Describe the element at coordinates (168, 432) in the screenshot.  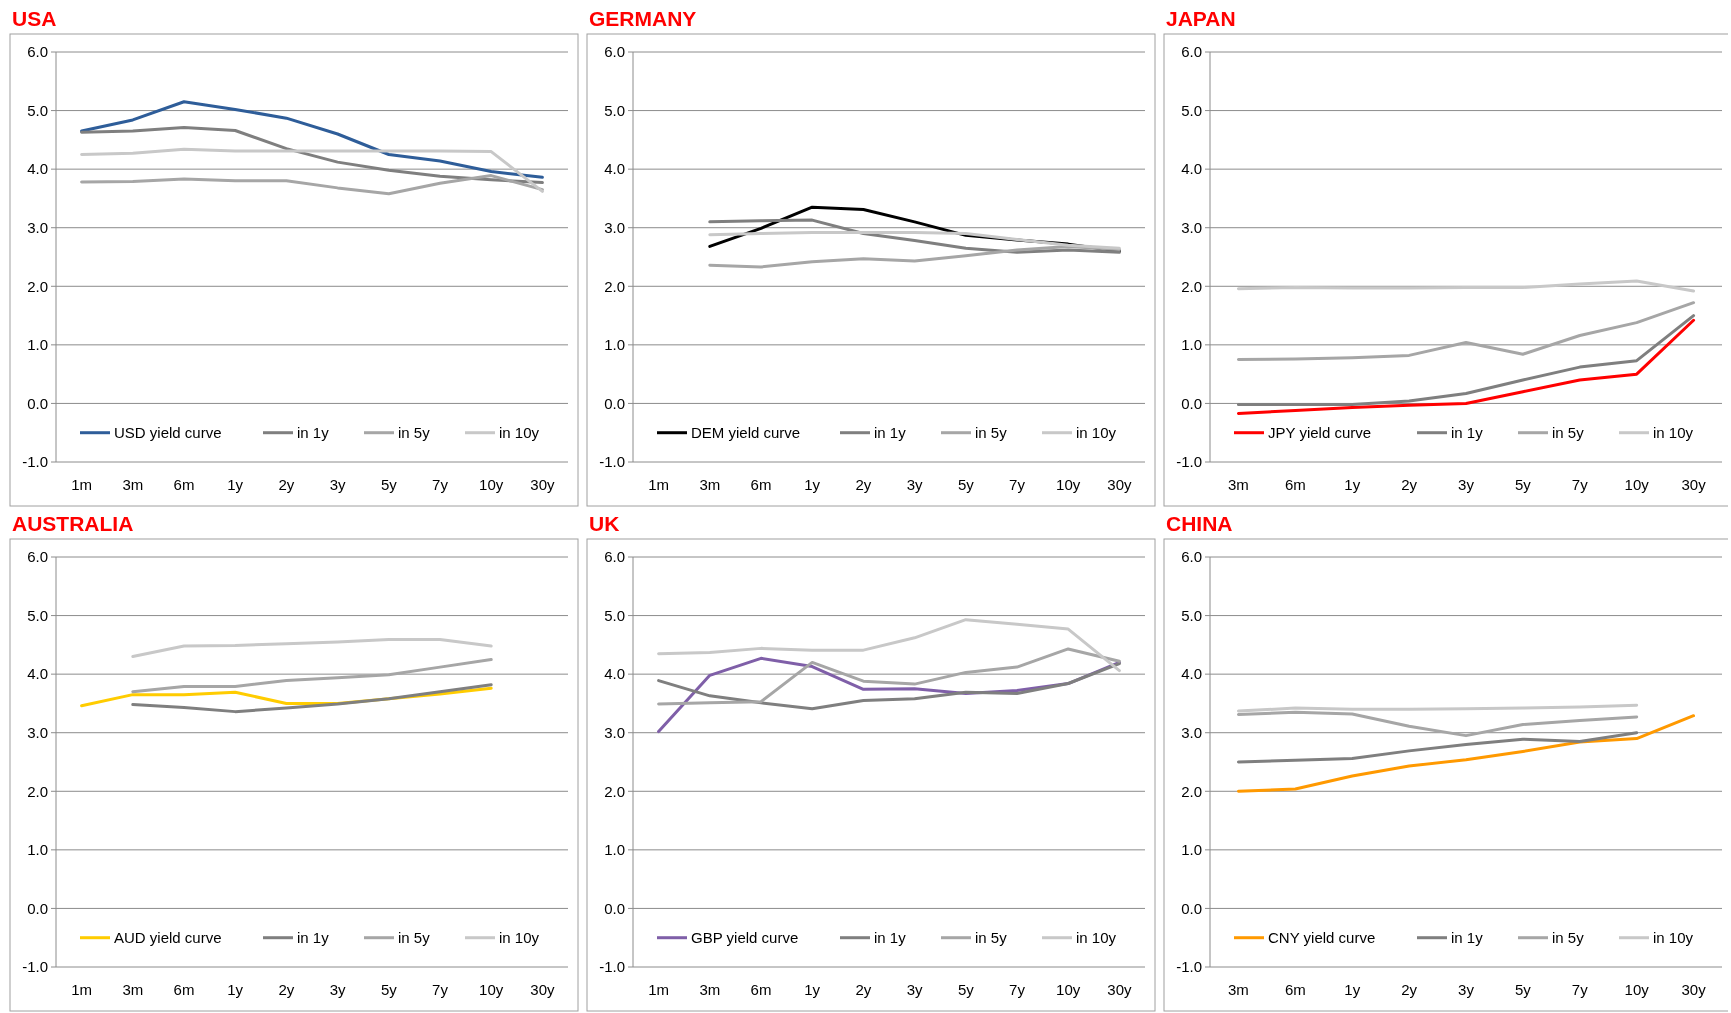
I see `legend-label: USD yield curve` at that location.